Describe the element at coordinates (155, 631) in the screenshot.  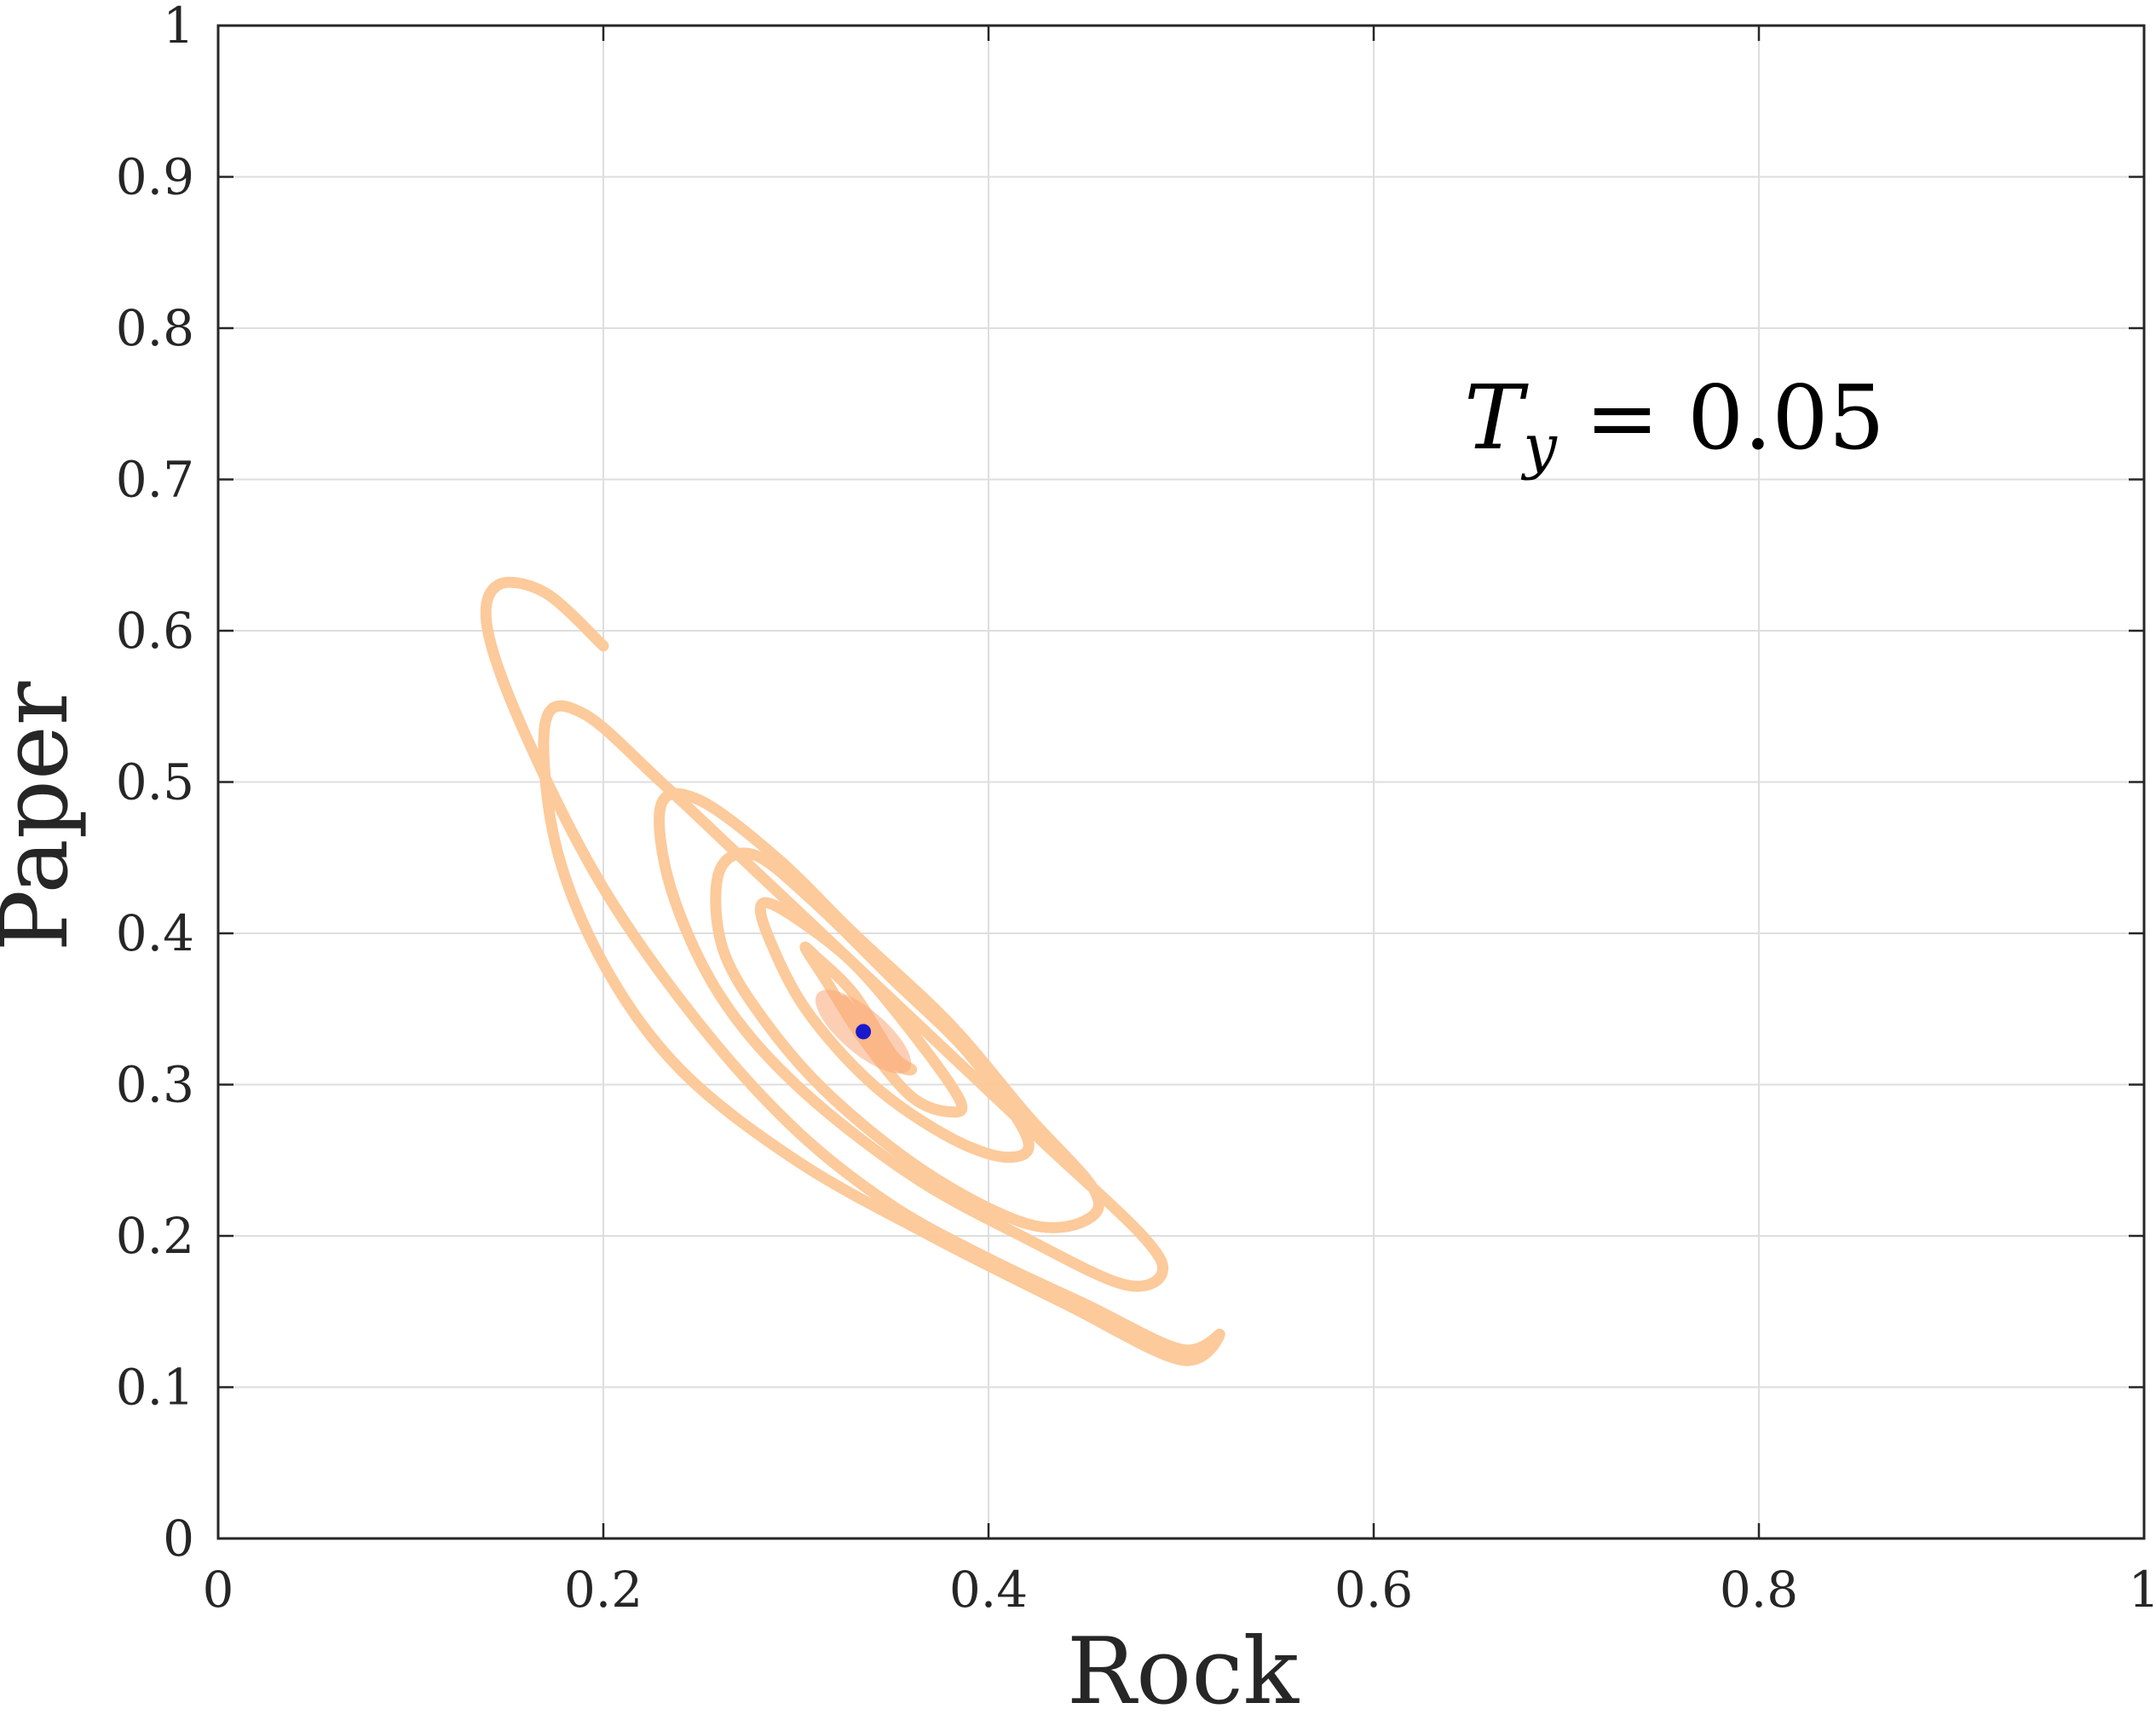
I see `y-tick-label: 0.6` at that location.